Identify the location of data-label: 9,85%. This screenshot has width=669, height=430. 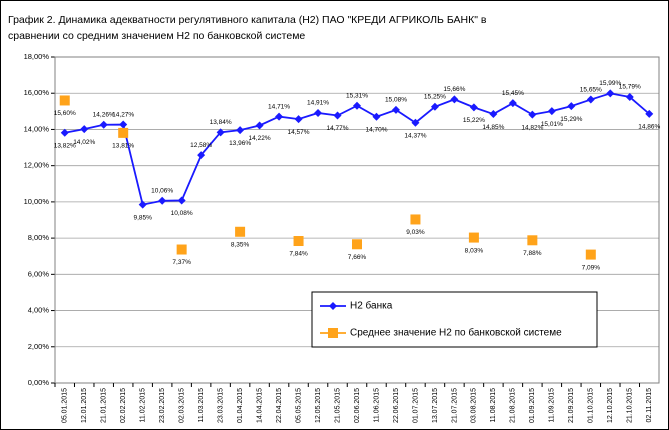
(142, 217).